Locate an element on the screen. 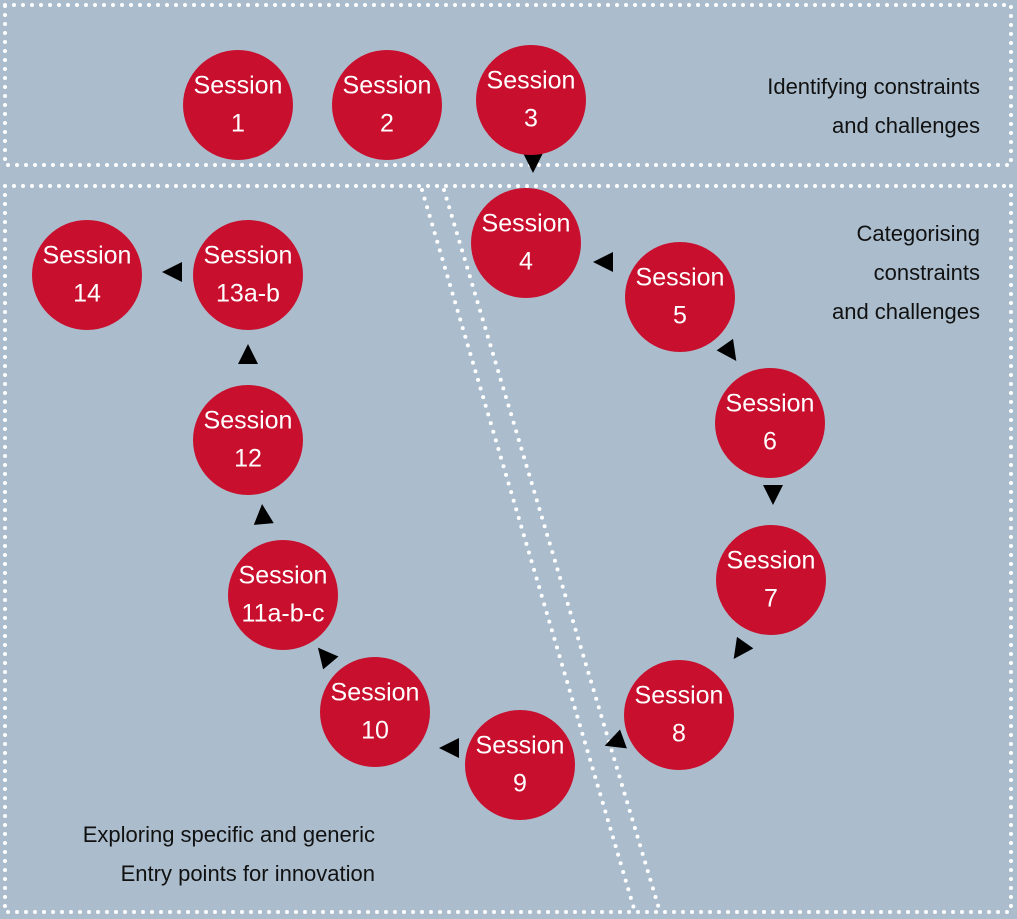 The height and width of the screenshot is (919, 1017). session-node: Session 11a-b-c is located at coordinates (283, 595).